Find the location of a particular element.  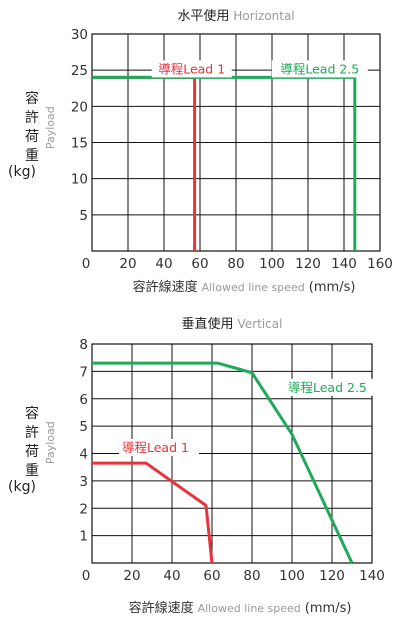

chart-title-en: Vertical is located at coordinates (260, 324).